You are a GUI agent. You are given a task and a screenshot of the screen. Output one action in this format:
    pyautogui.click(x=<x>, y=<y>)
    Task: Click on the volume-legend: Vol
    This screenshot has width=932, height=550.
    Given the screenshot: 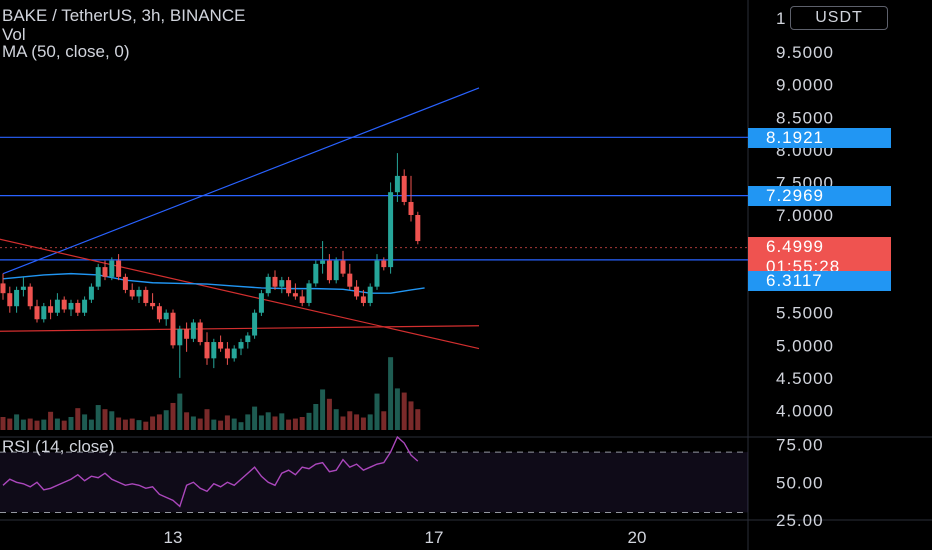 What is the action you would take?
    pyautogui.click(x=14, y=34)
    